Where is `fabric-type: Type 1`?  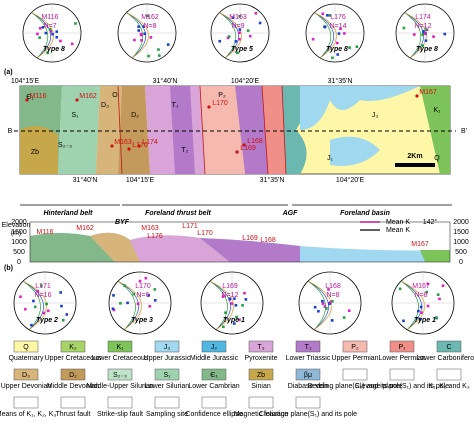
fabric-type: Type 1 is located at coordinates (425, 320).